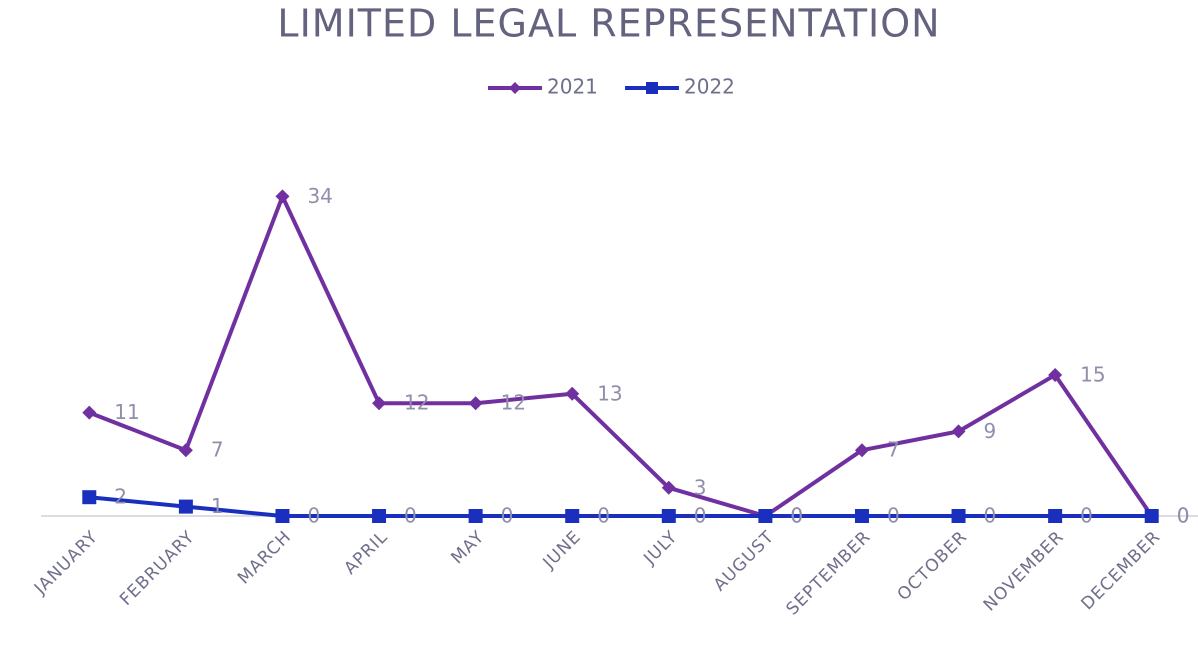 The width and height of the screenshot is (1198, 645). Describe the element at coordinates (120, 497) in the screenshot. I see `data-label: 2` at that location.